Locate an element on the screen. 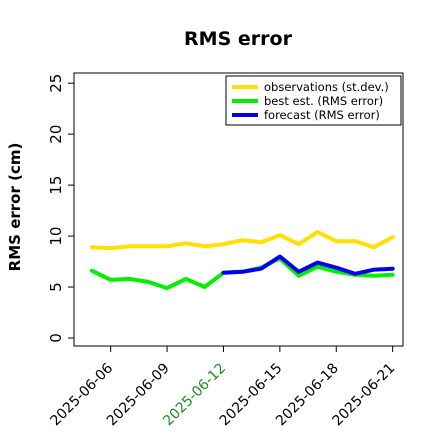 The height and width of the screenshot is (440, 440). legend-label-observations: observations (st.dev.) is located at coordinates (326, 87).